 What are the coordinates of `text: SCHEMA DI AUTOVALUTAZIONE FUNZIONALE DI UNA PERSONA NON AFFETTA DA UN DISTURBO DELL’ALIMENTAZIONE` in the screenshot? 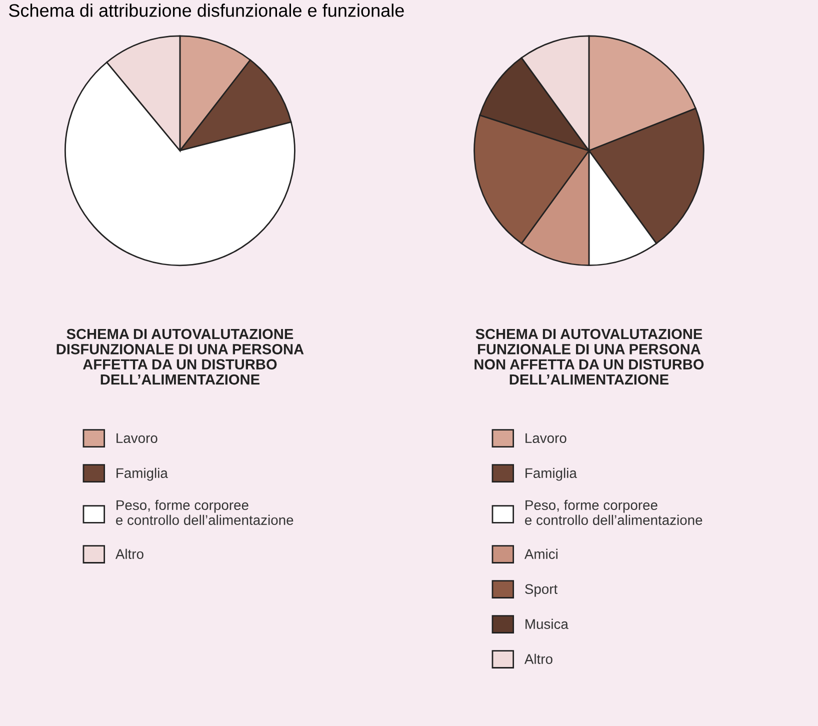 It's located at (589, 356).